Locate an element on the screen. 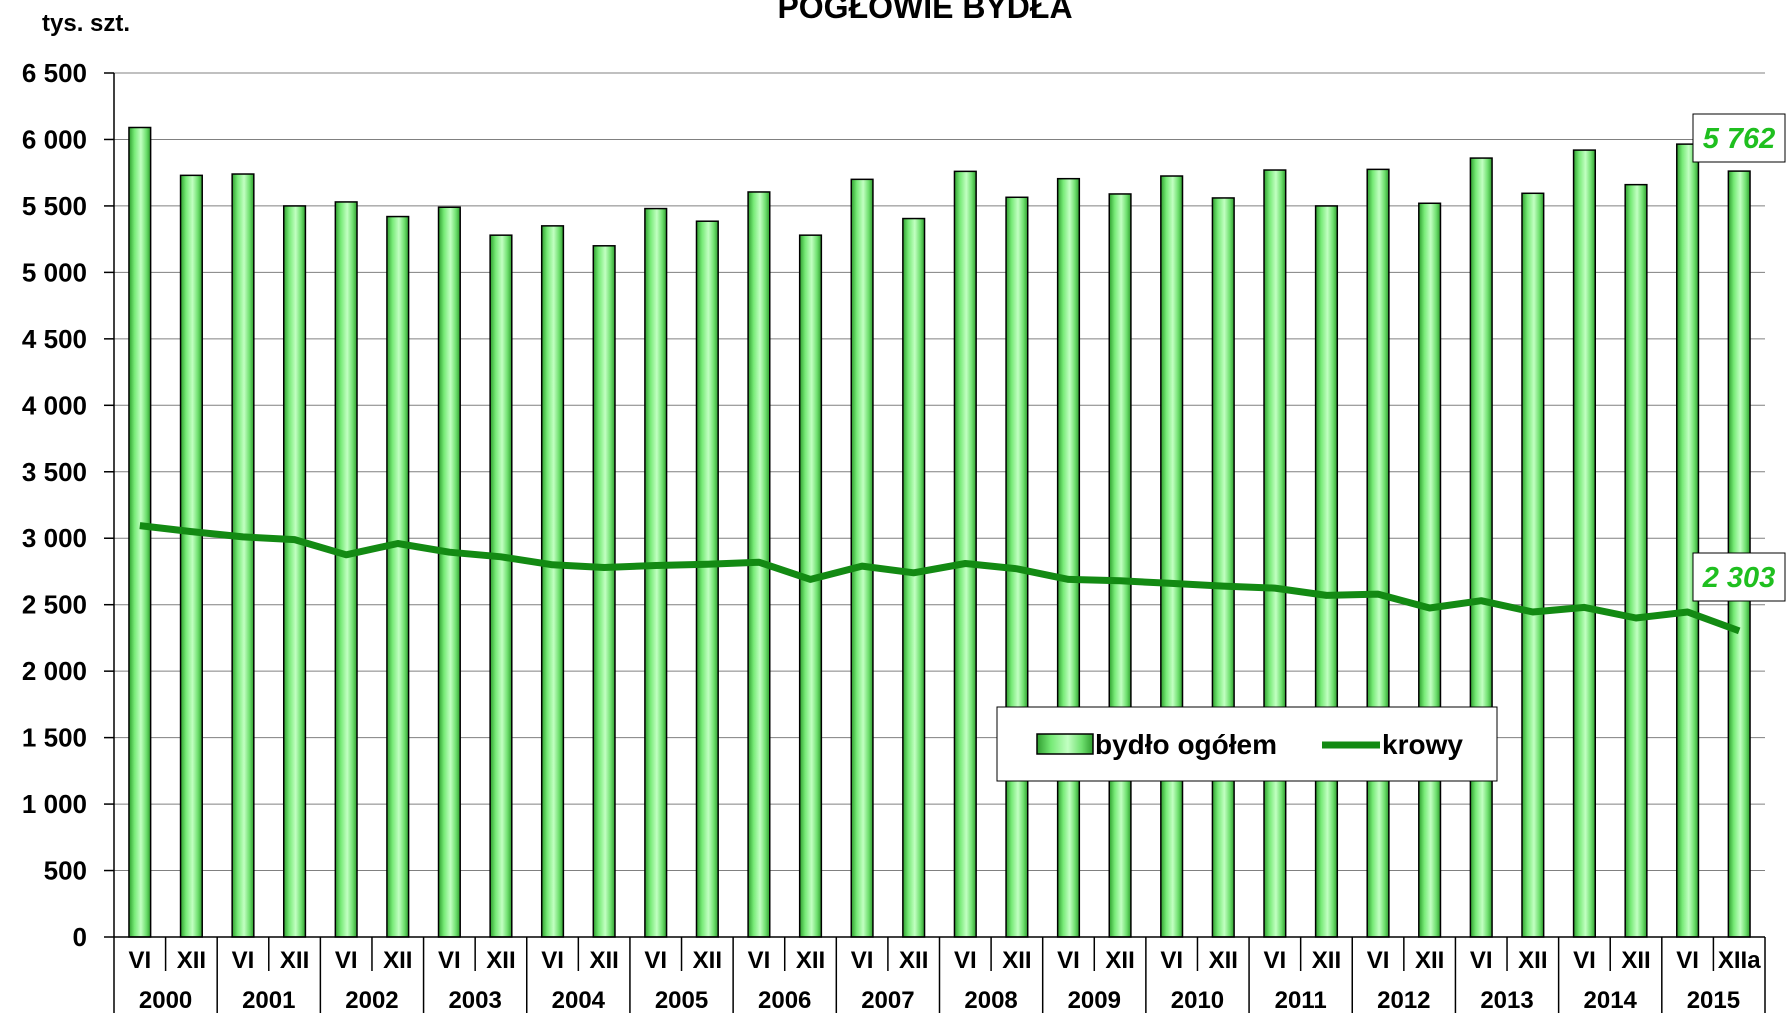 The image size is (1787, 1013). x-year-label: 2007 is located at coordinates (887, 1000).